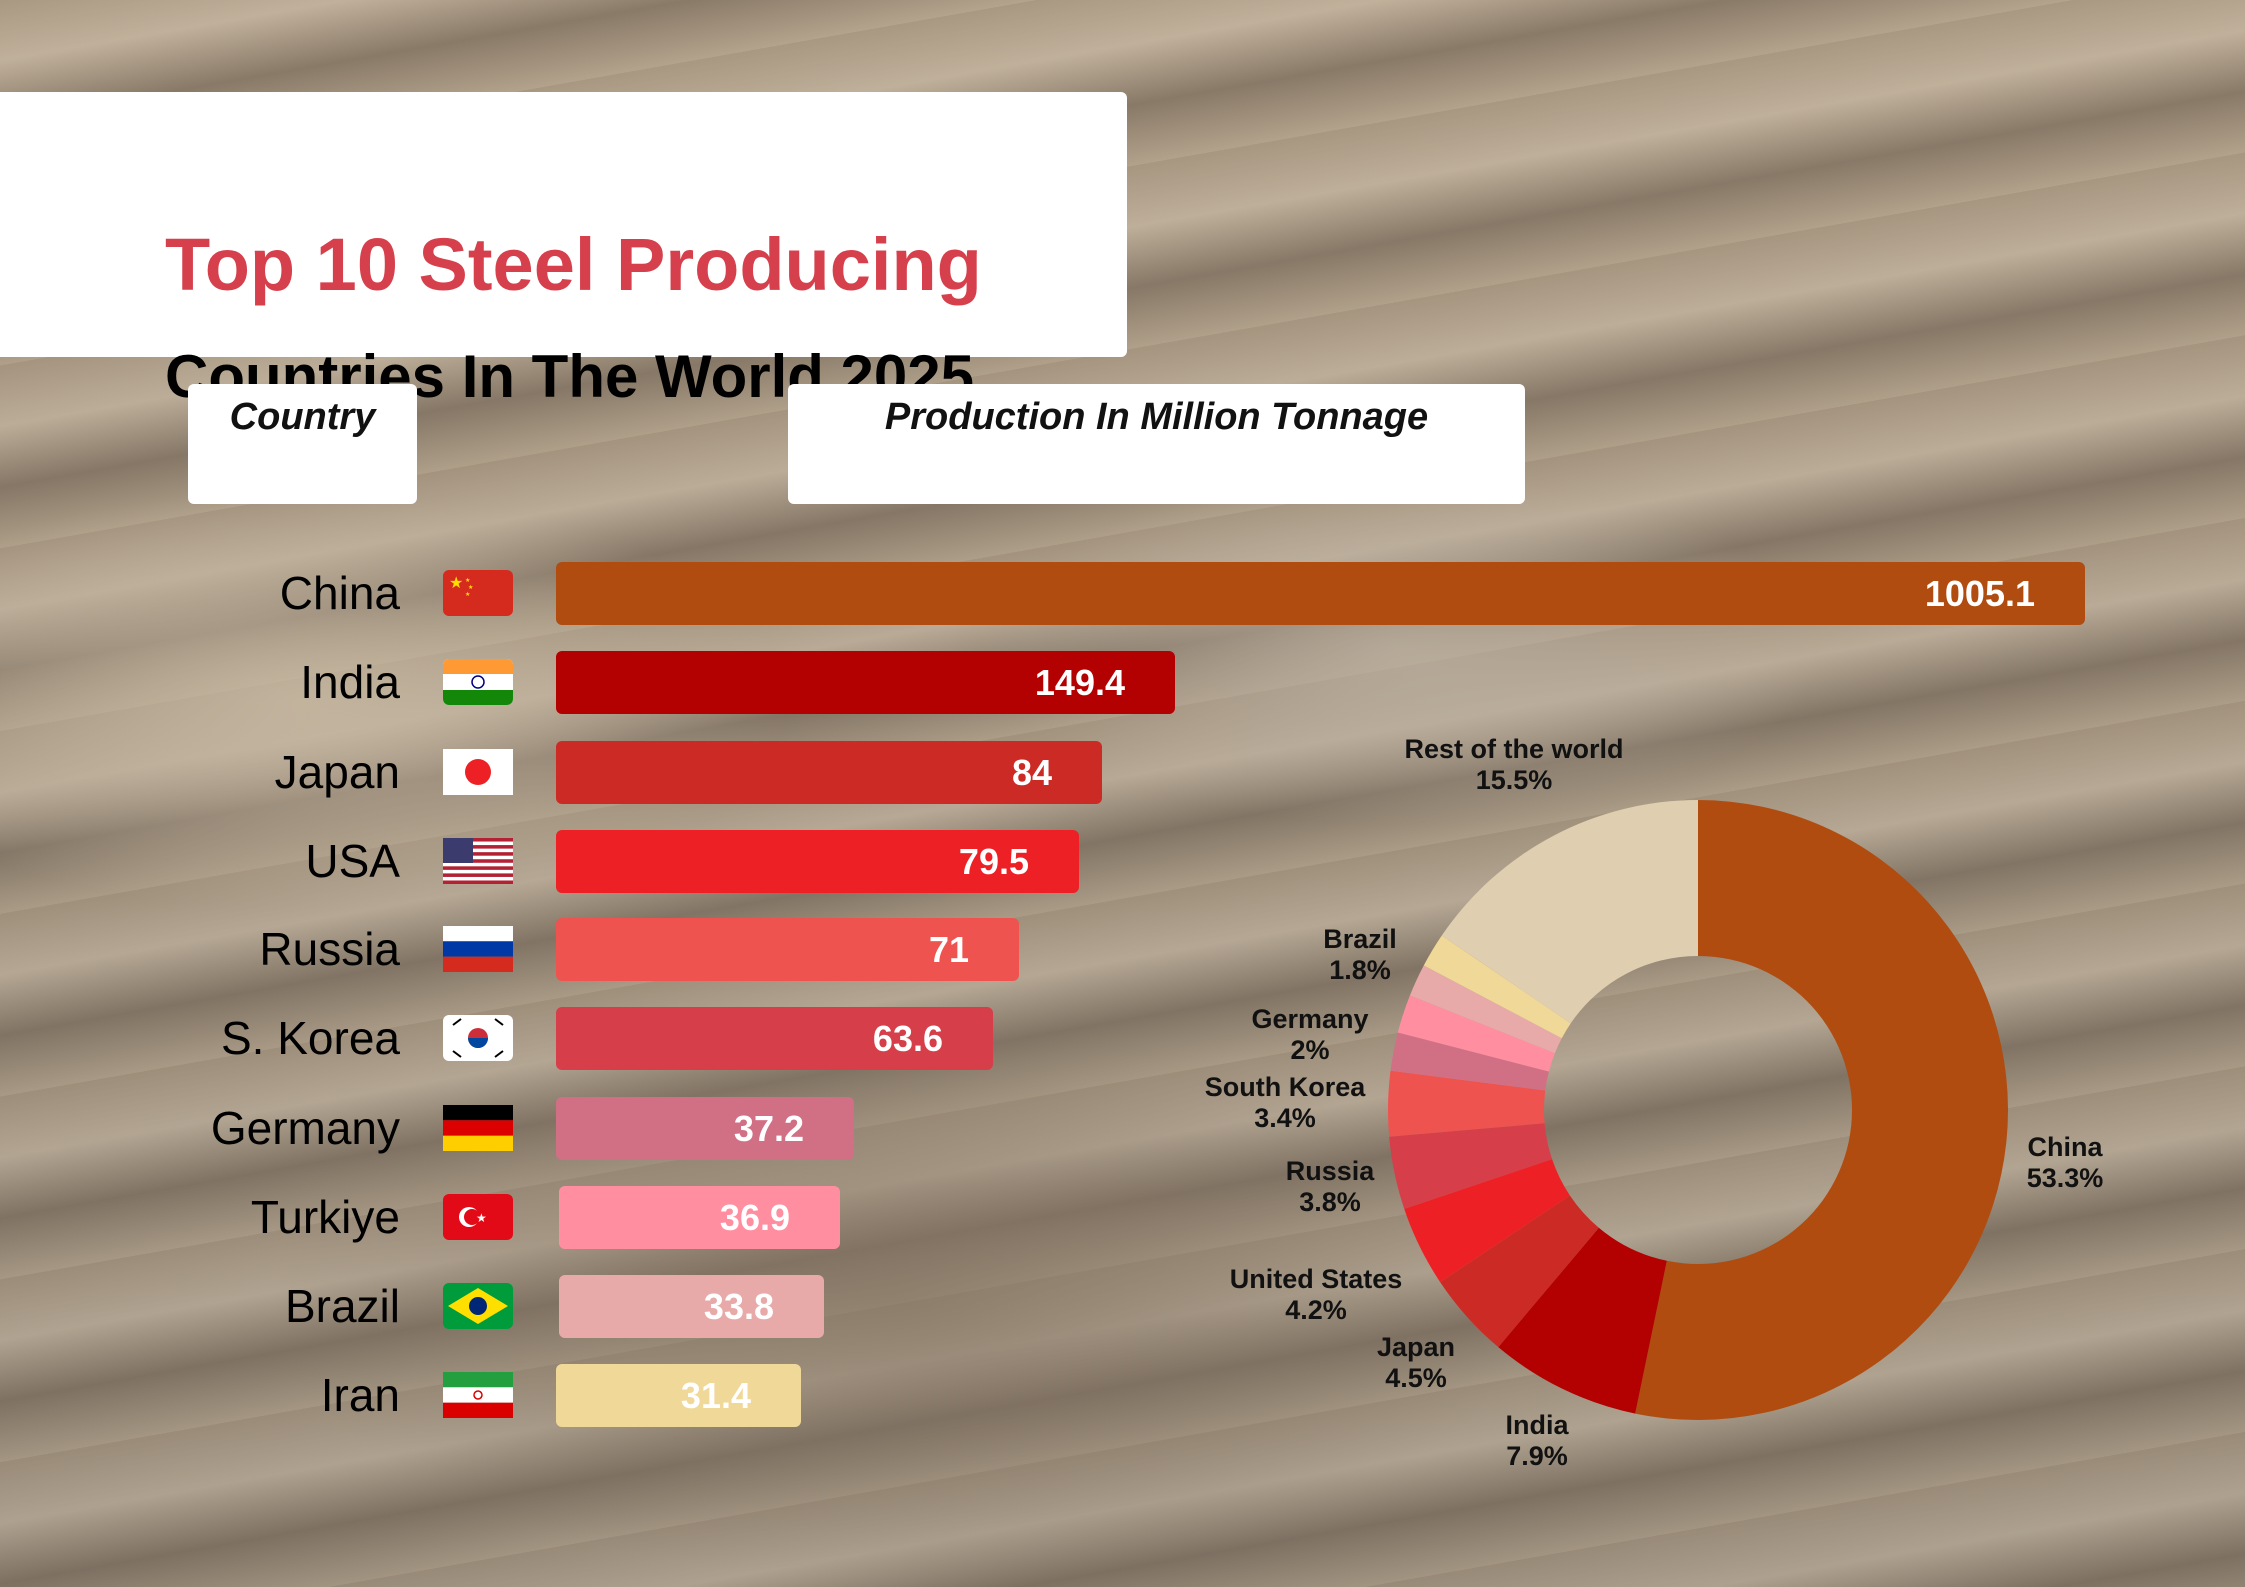 The image size is (2245, 1587). I want to click on bar: 79.5, so click(817, 861).